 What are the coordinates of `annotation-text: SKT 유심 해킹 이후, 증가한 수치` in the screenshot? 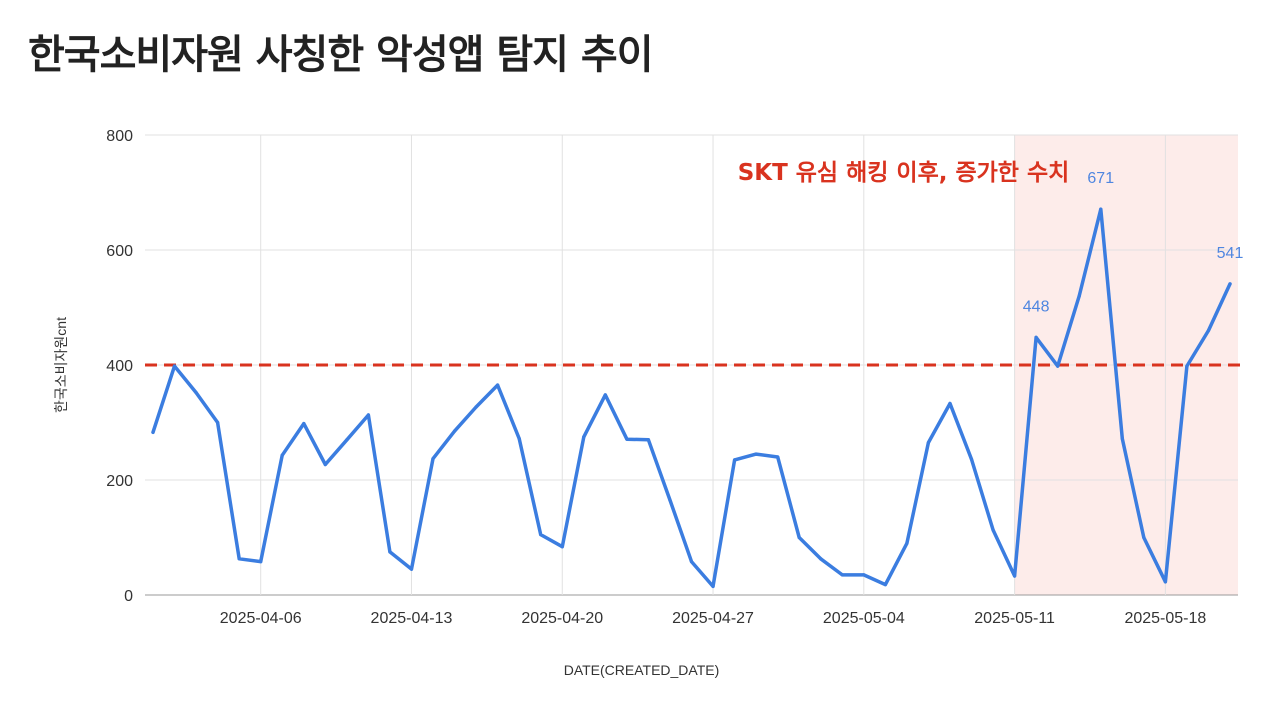 It's located at (904, 173).